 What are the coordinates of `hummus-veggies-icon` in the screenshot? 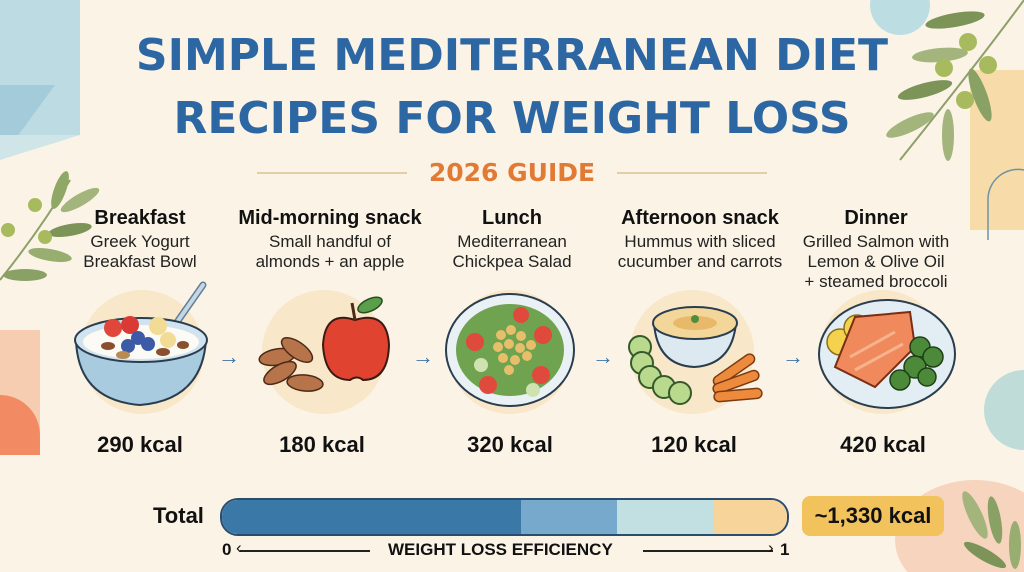 It's located at (695, 355).